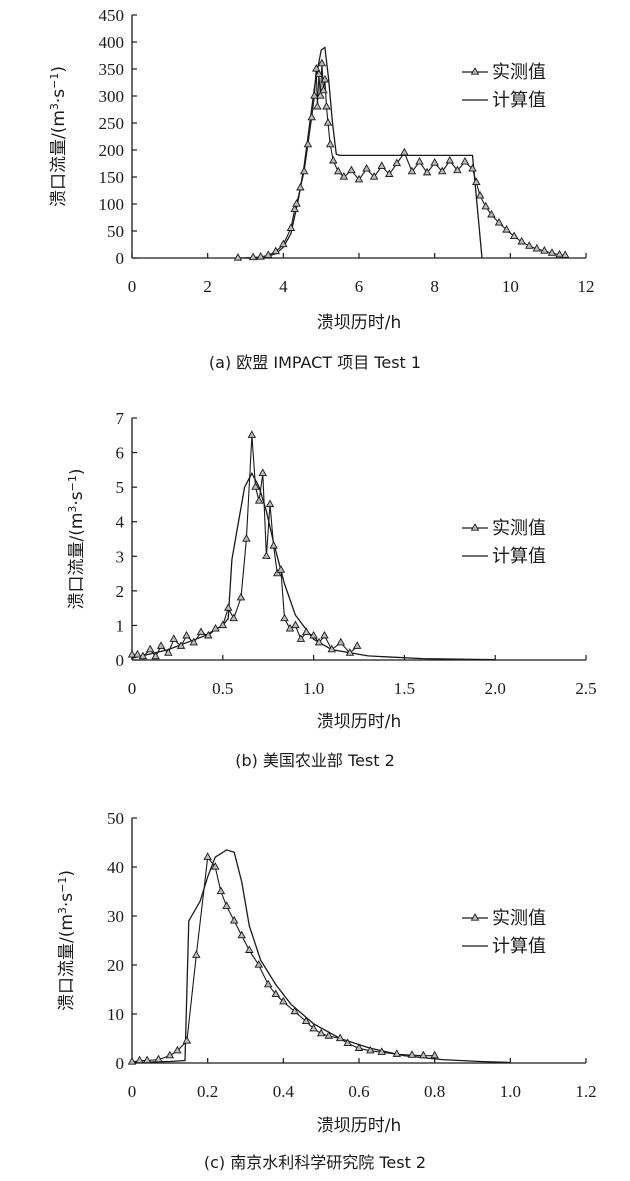  What do you see at coordinates (132, 688) in the screenshot?
I see `chart-b-x-tick-label: 0` at bounding box center [132, 688].